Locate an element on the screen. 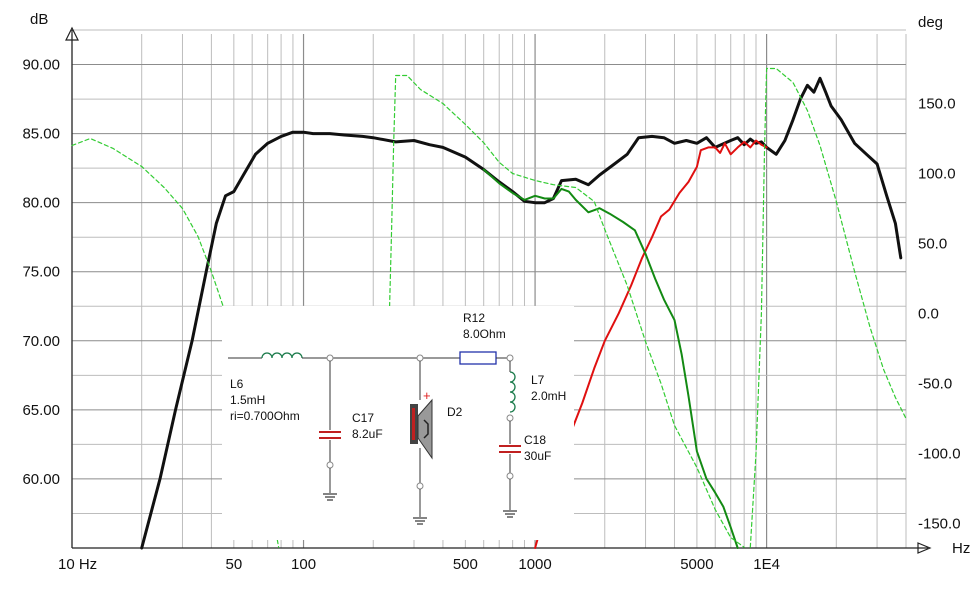 The width and height of the screenshot is (978, 590). node-c18-bottom is located at coordinates (510, 476).